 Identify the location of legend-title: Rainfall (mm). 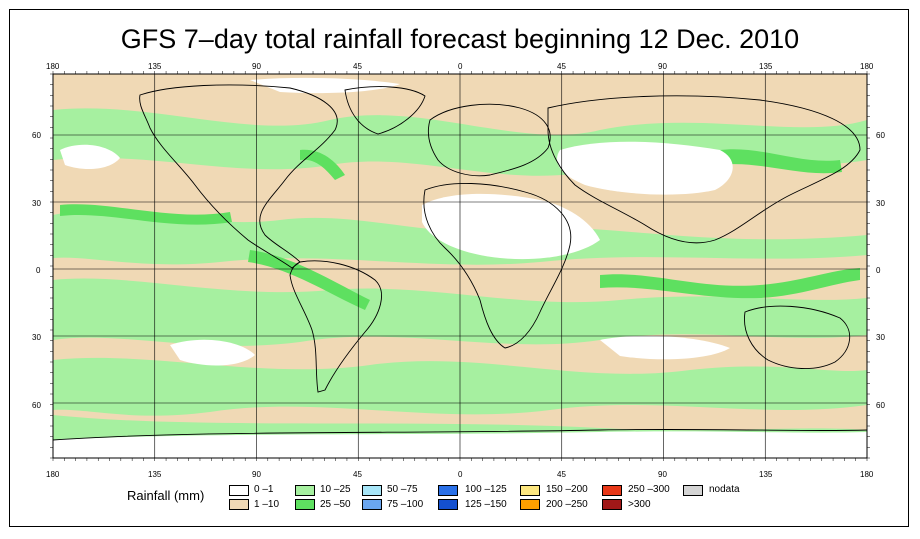
(166, 495).